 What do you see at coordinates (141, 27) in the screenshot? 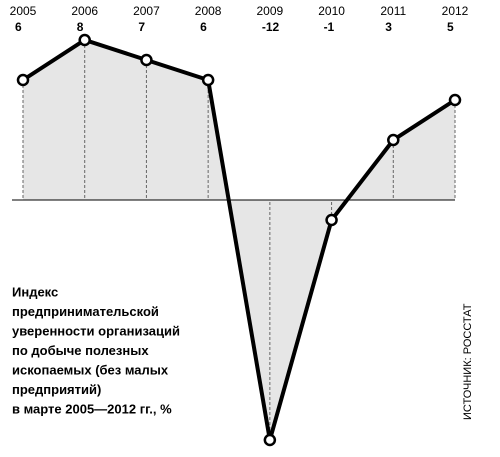
I see `value-label: 7` at bounding box center [141, 27].